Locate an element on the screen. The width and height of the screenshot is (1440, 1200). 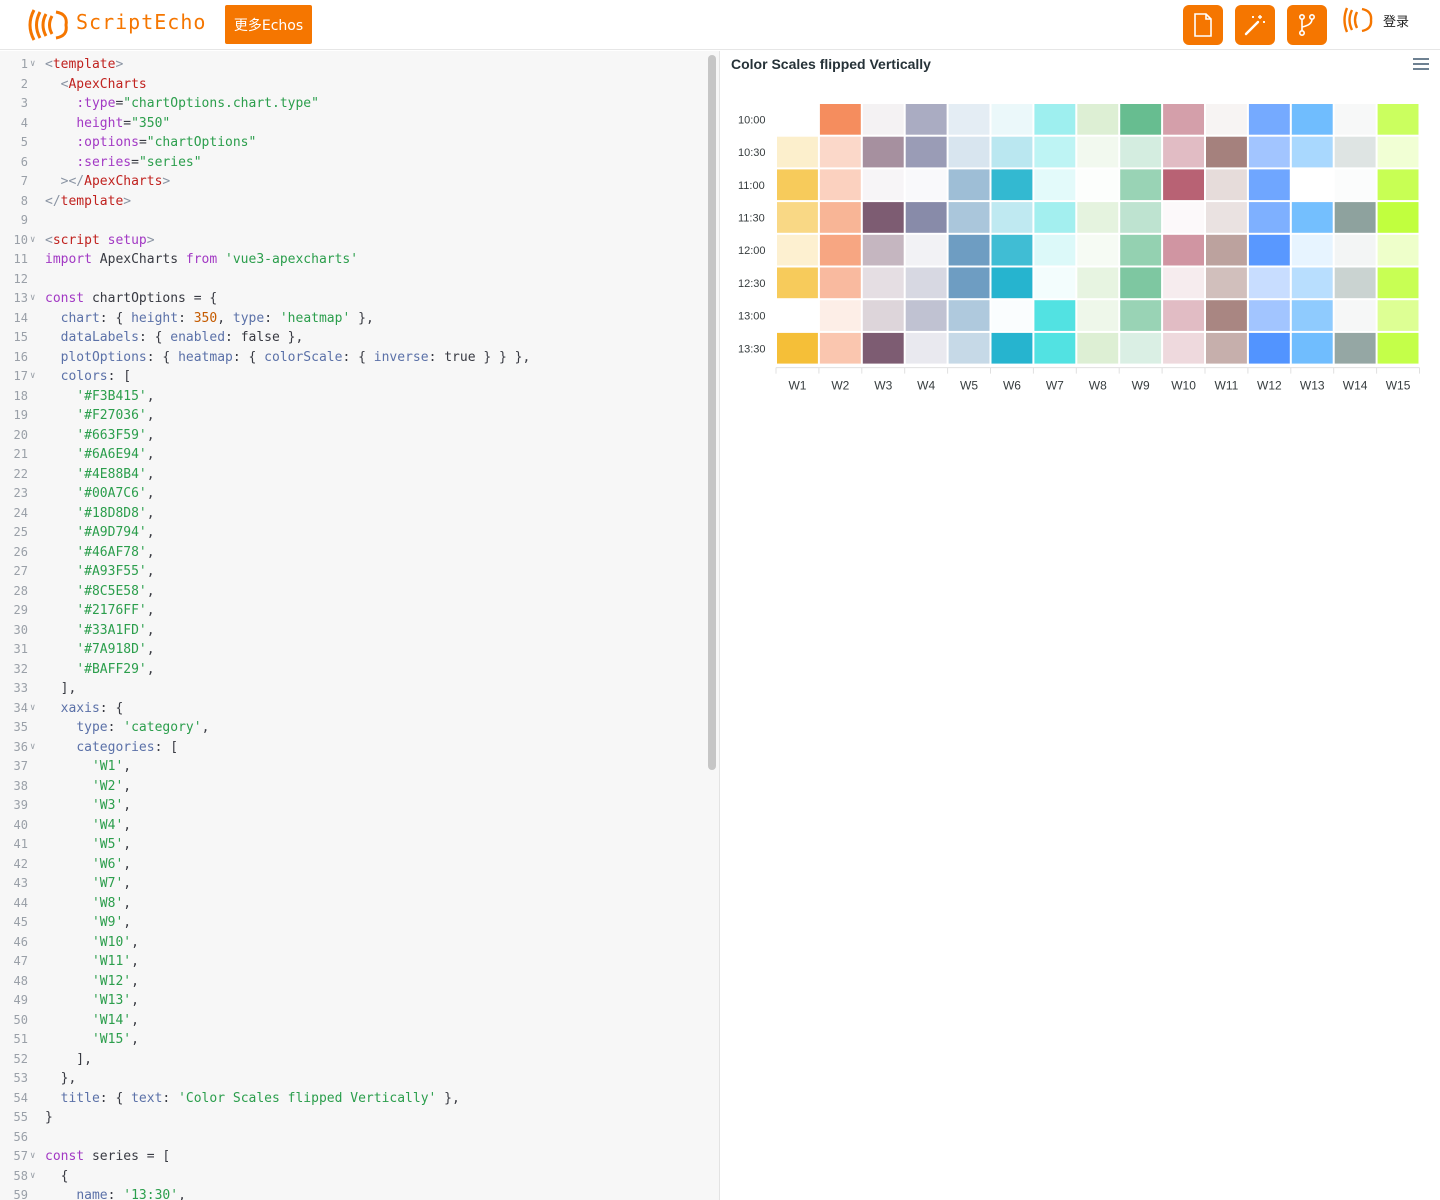
code-line: 19 '#F27036', is located at coordinates (350, 416).